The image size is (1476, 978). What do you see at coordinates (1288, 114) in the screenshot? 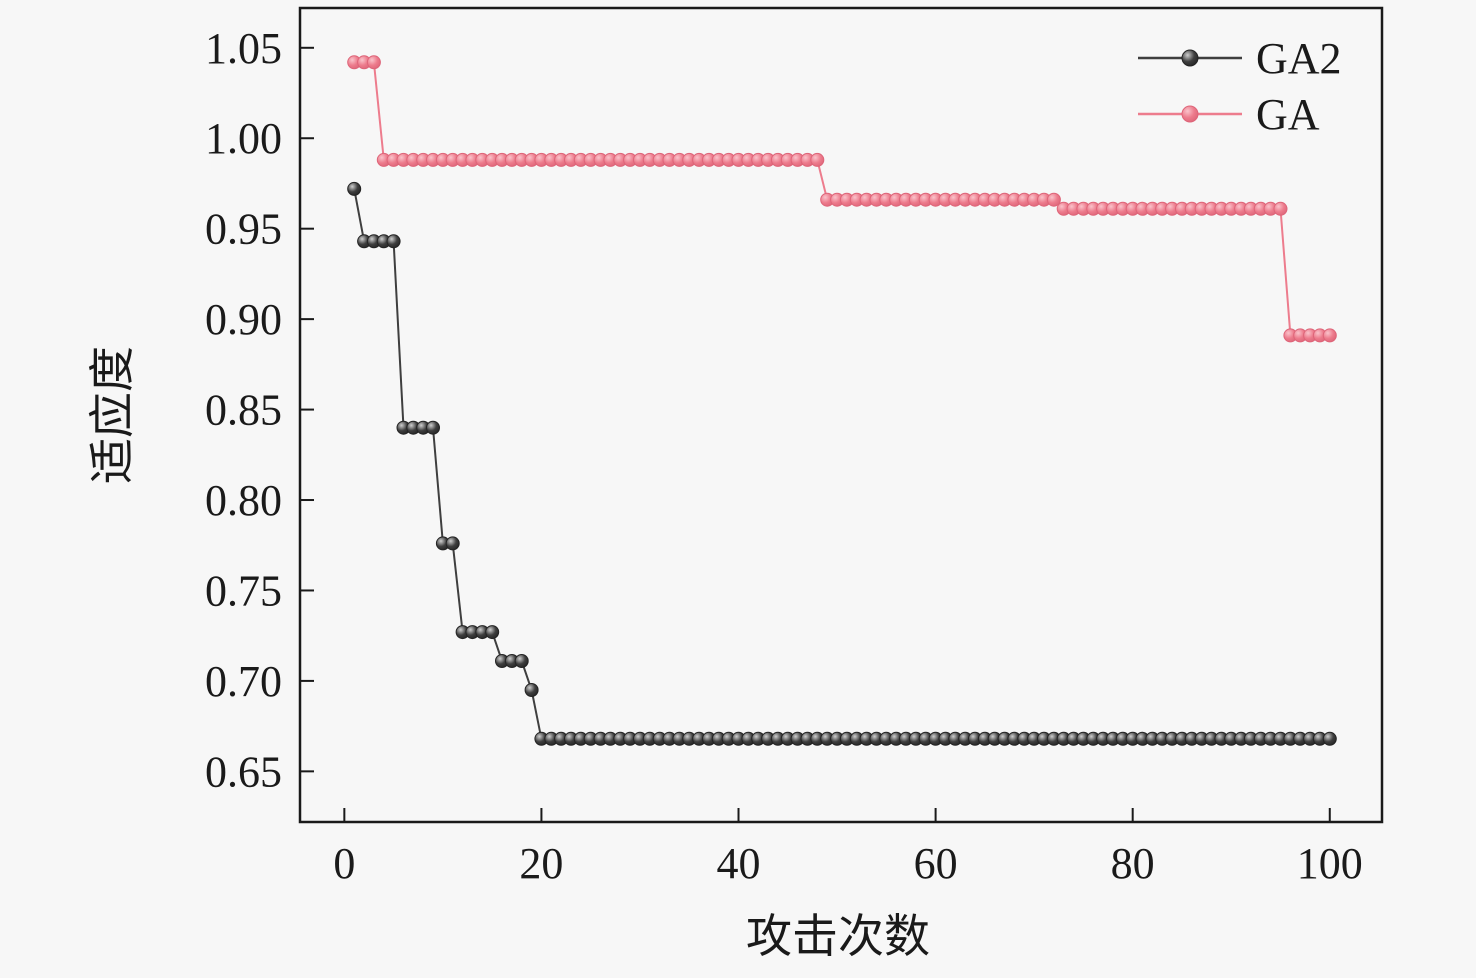
I see `legend-label: GA` at bounding box center [1288, 114].